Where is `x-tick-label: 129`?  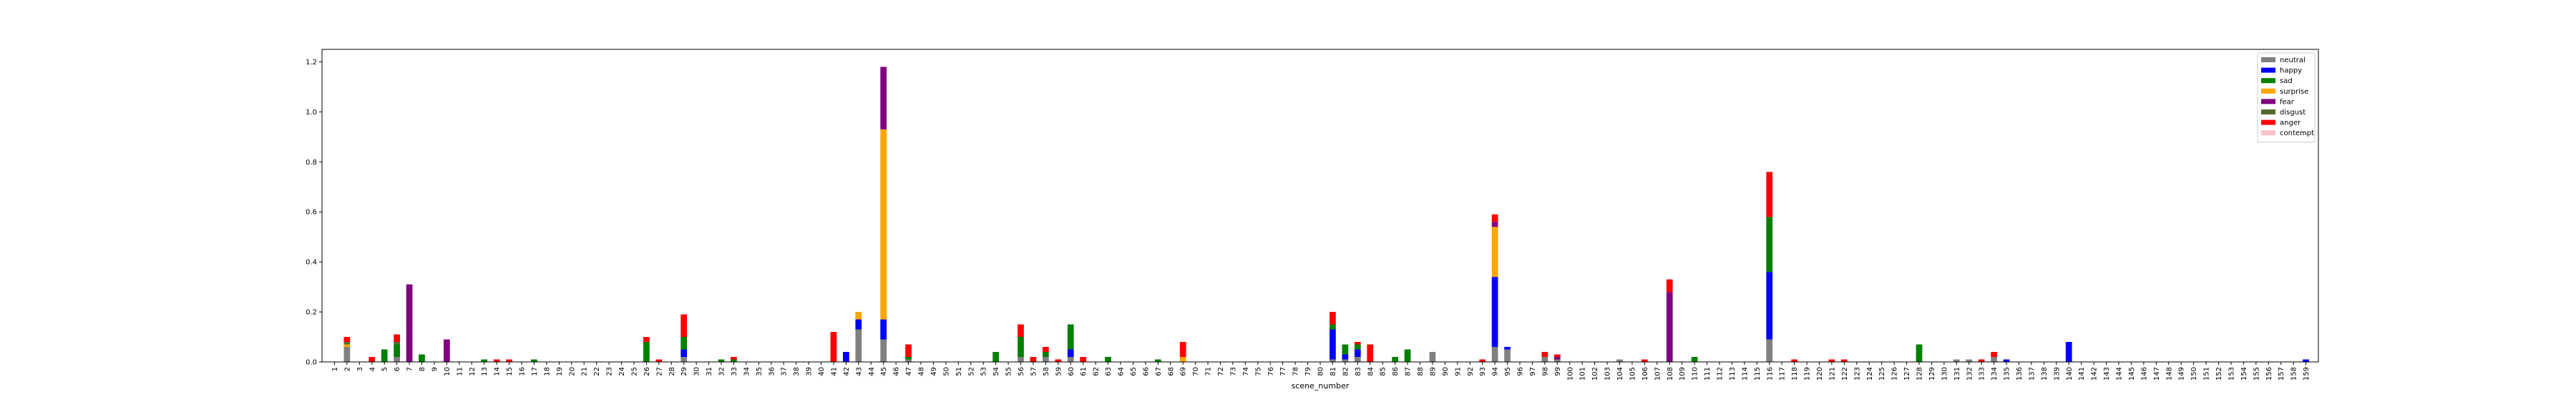 x-tick-label: 129 is located at coordinates (1932, 374).